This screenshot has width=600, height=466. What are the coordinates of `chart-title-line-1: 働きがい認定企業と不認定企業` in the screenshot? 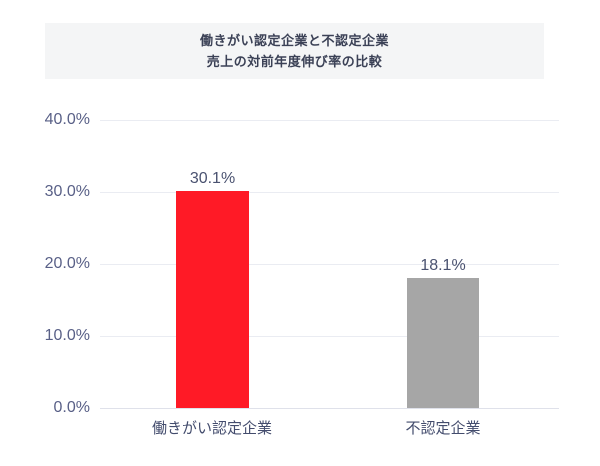 It's located at (294, 40).